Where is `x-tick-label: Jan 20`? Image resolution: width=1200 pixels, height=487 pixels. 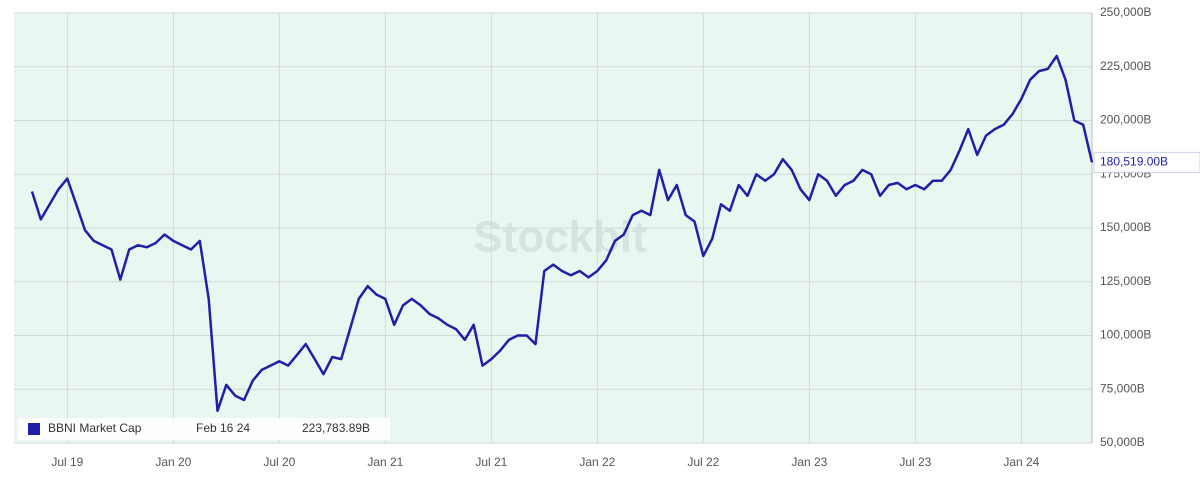
x-tick-label: Jan 20 is located at coordinates (173, 462).